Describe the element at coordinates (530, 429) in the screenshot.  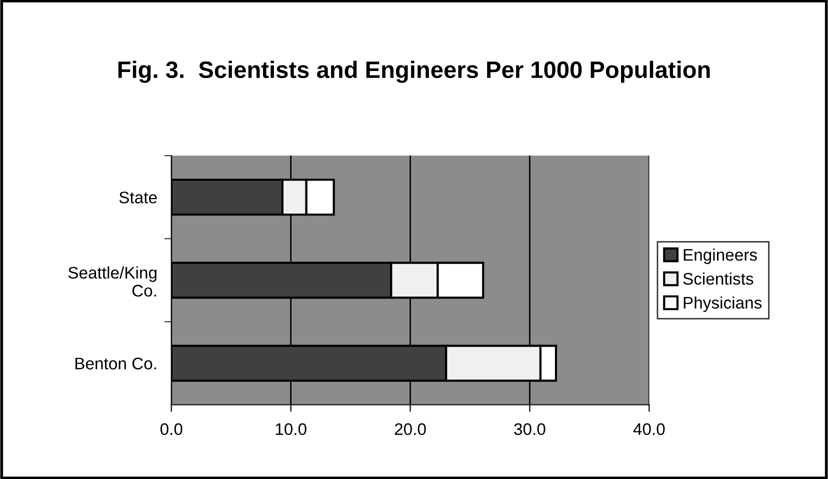
I see `x-tick-label: 30.0` at that location.